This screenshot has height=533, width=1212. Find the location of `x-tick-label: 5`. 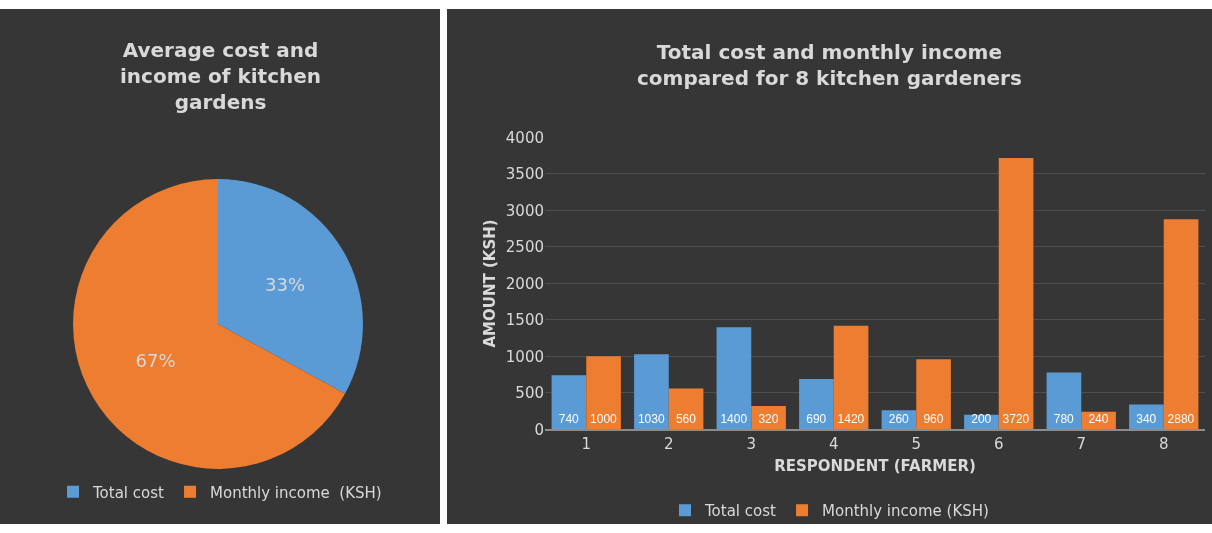

x-tick-label: 5 is located at coordinates (916, 444).